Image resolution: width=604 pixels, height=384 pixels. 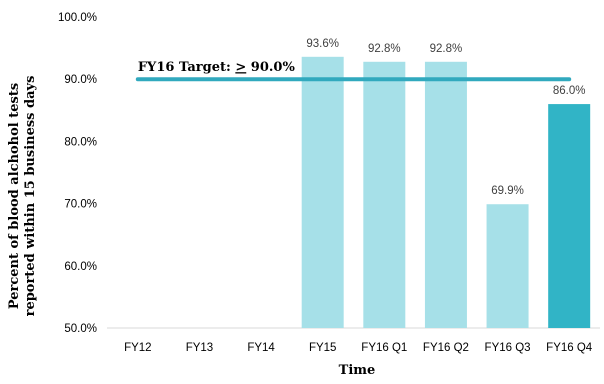 What do you see at coordinates (384, 348) in the screenshot?
I see `x-tick-label: FY16 Q1` at bounding box center [384, 348].